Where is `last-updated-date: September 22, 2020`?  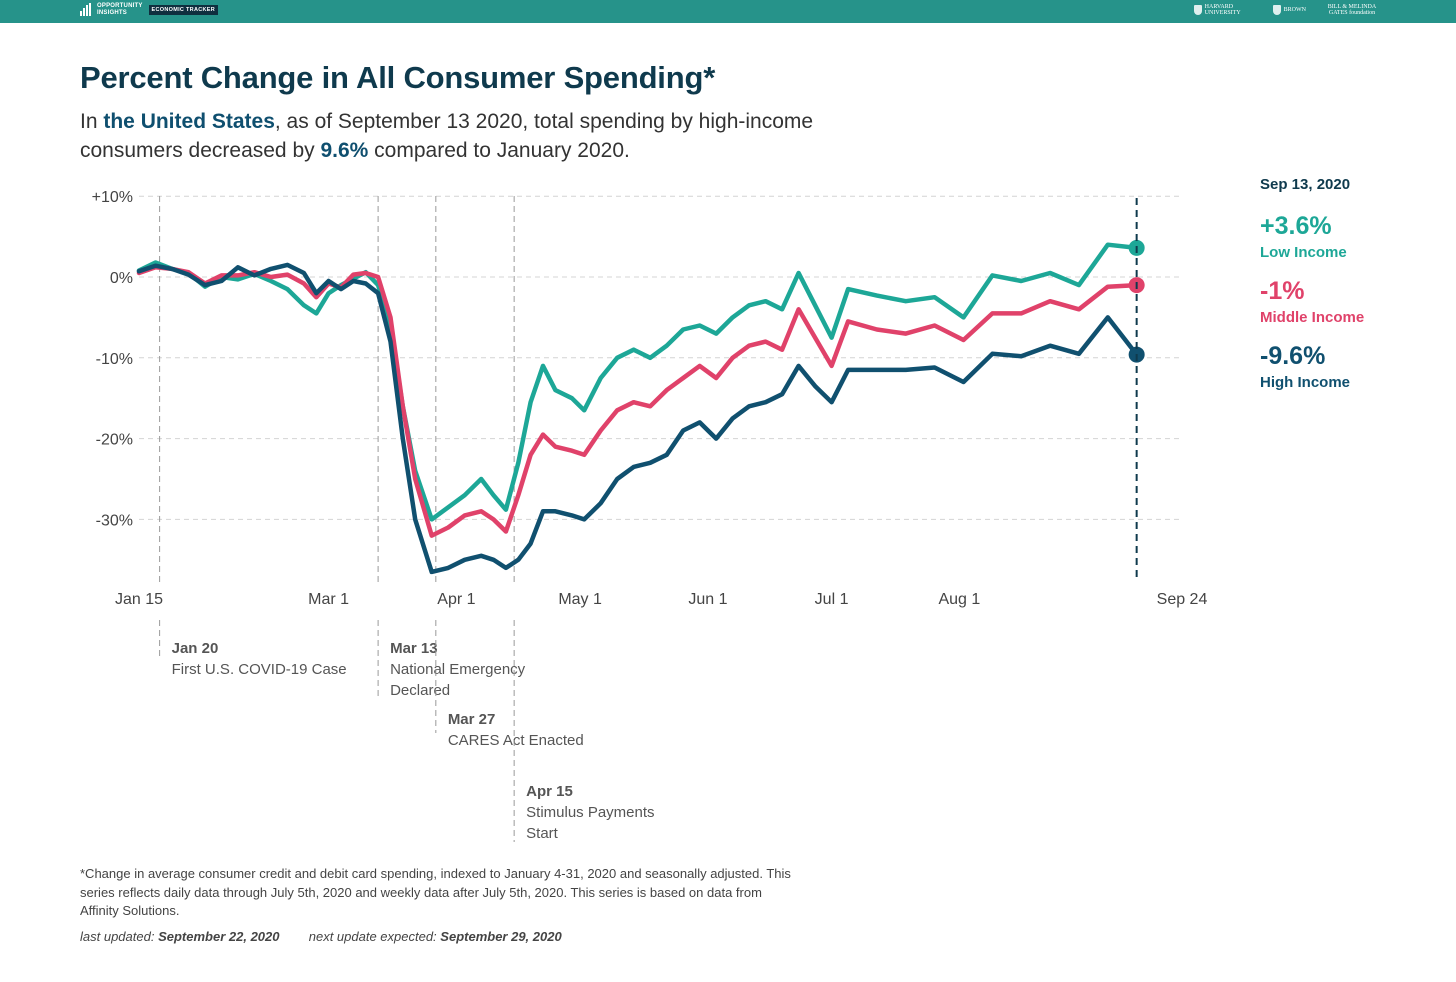
last-updated-date: September 22, 2020 is located at coordinates (219, 936).